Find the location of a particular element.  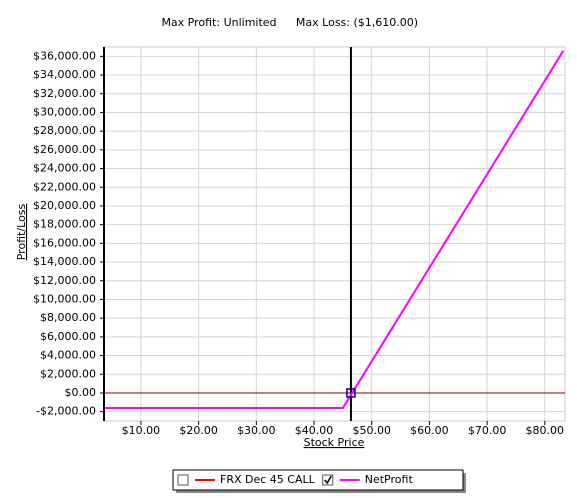

y-tick-label: $22,000.00 is located at coordinates (64, 186).